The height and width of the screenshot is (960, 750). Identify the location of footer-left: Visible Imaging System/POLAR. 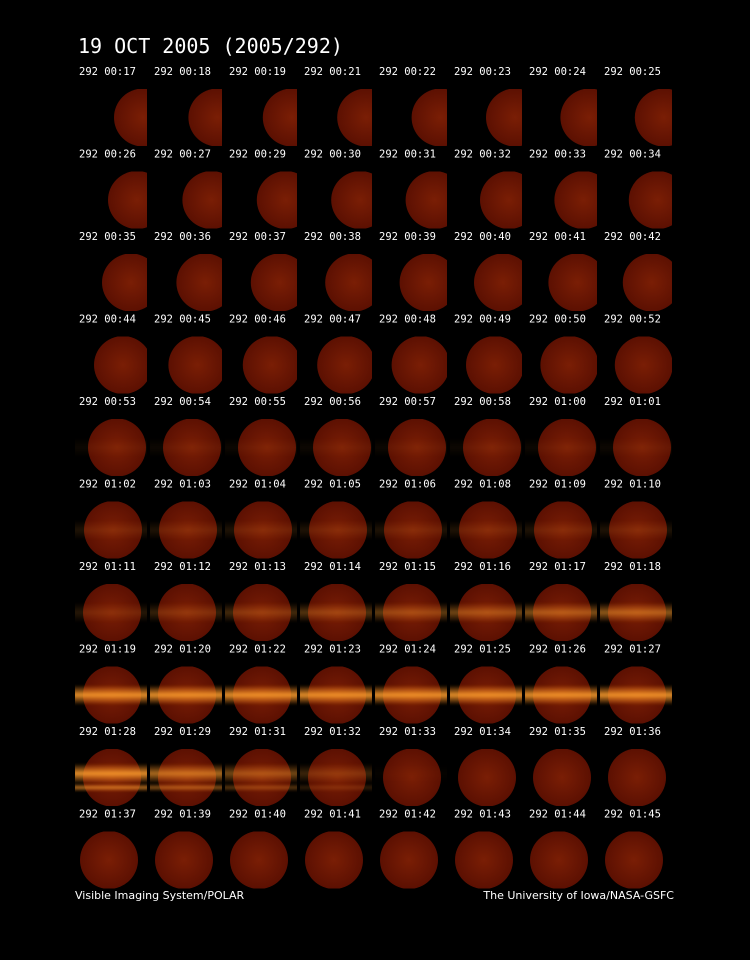
(160, 895).